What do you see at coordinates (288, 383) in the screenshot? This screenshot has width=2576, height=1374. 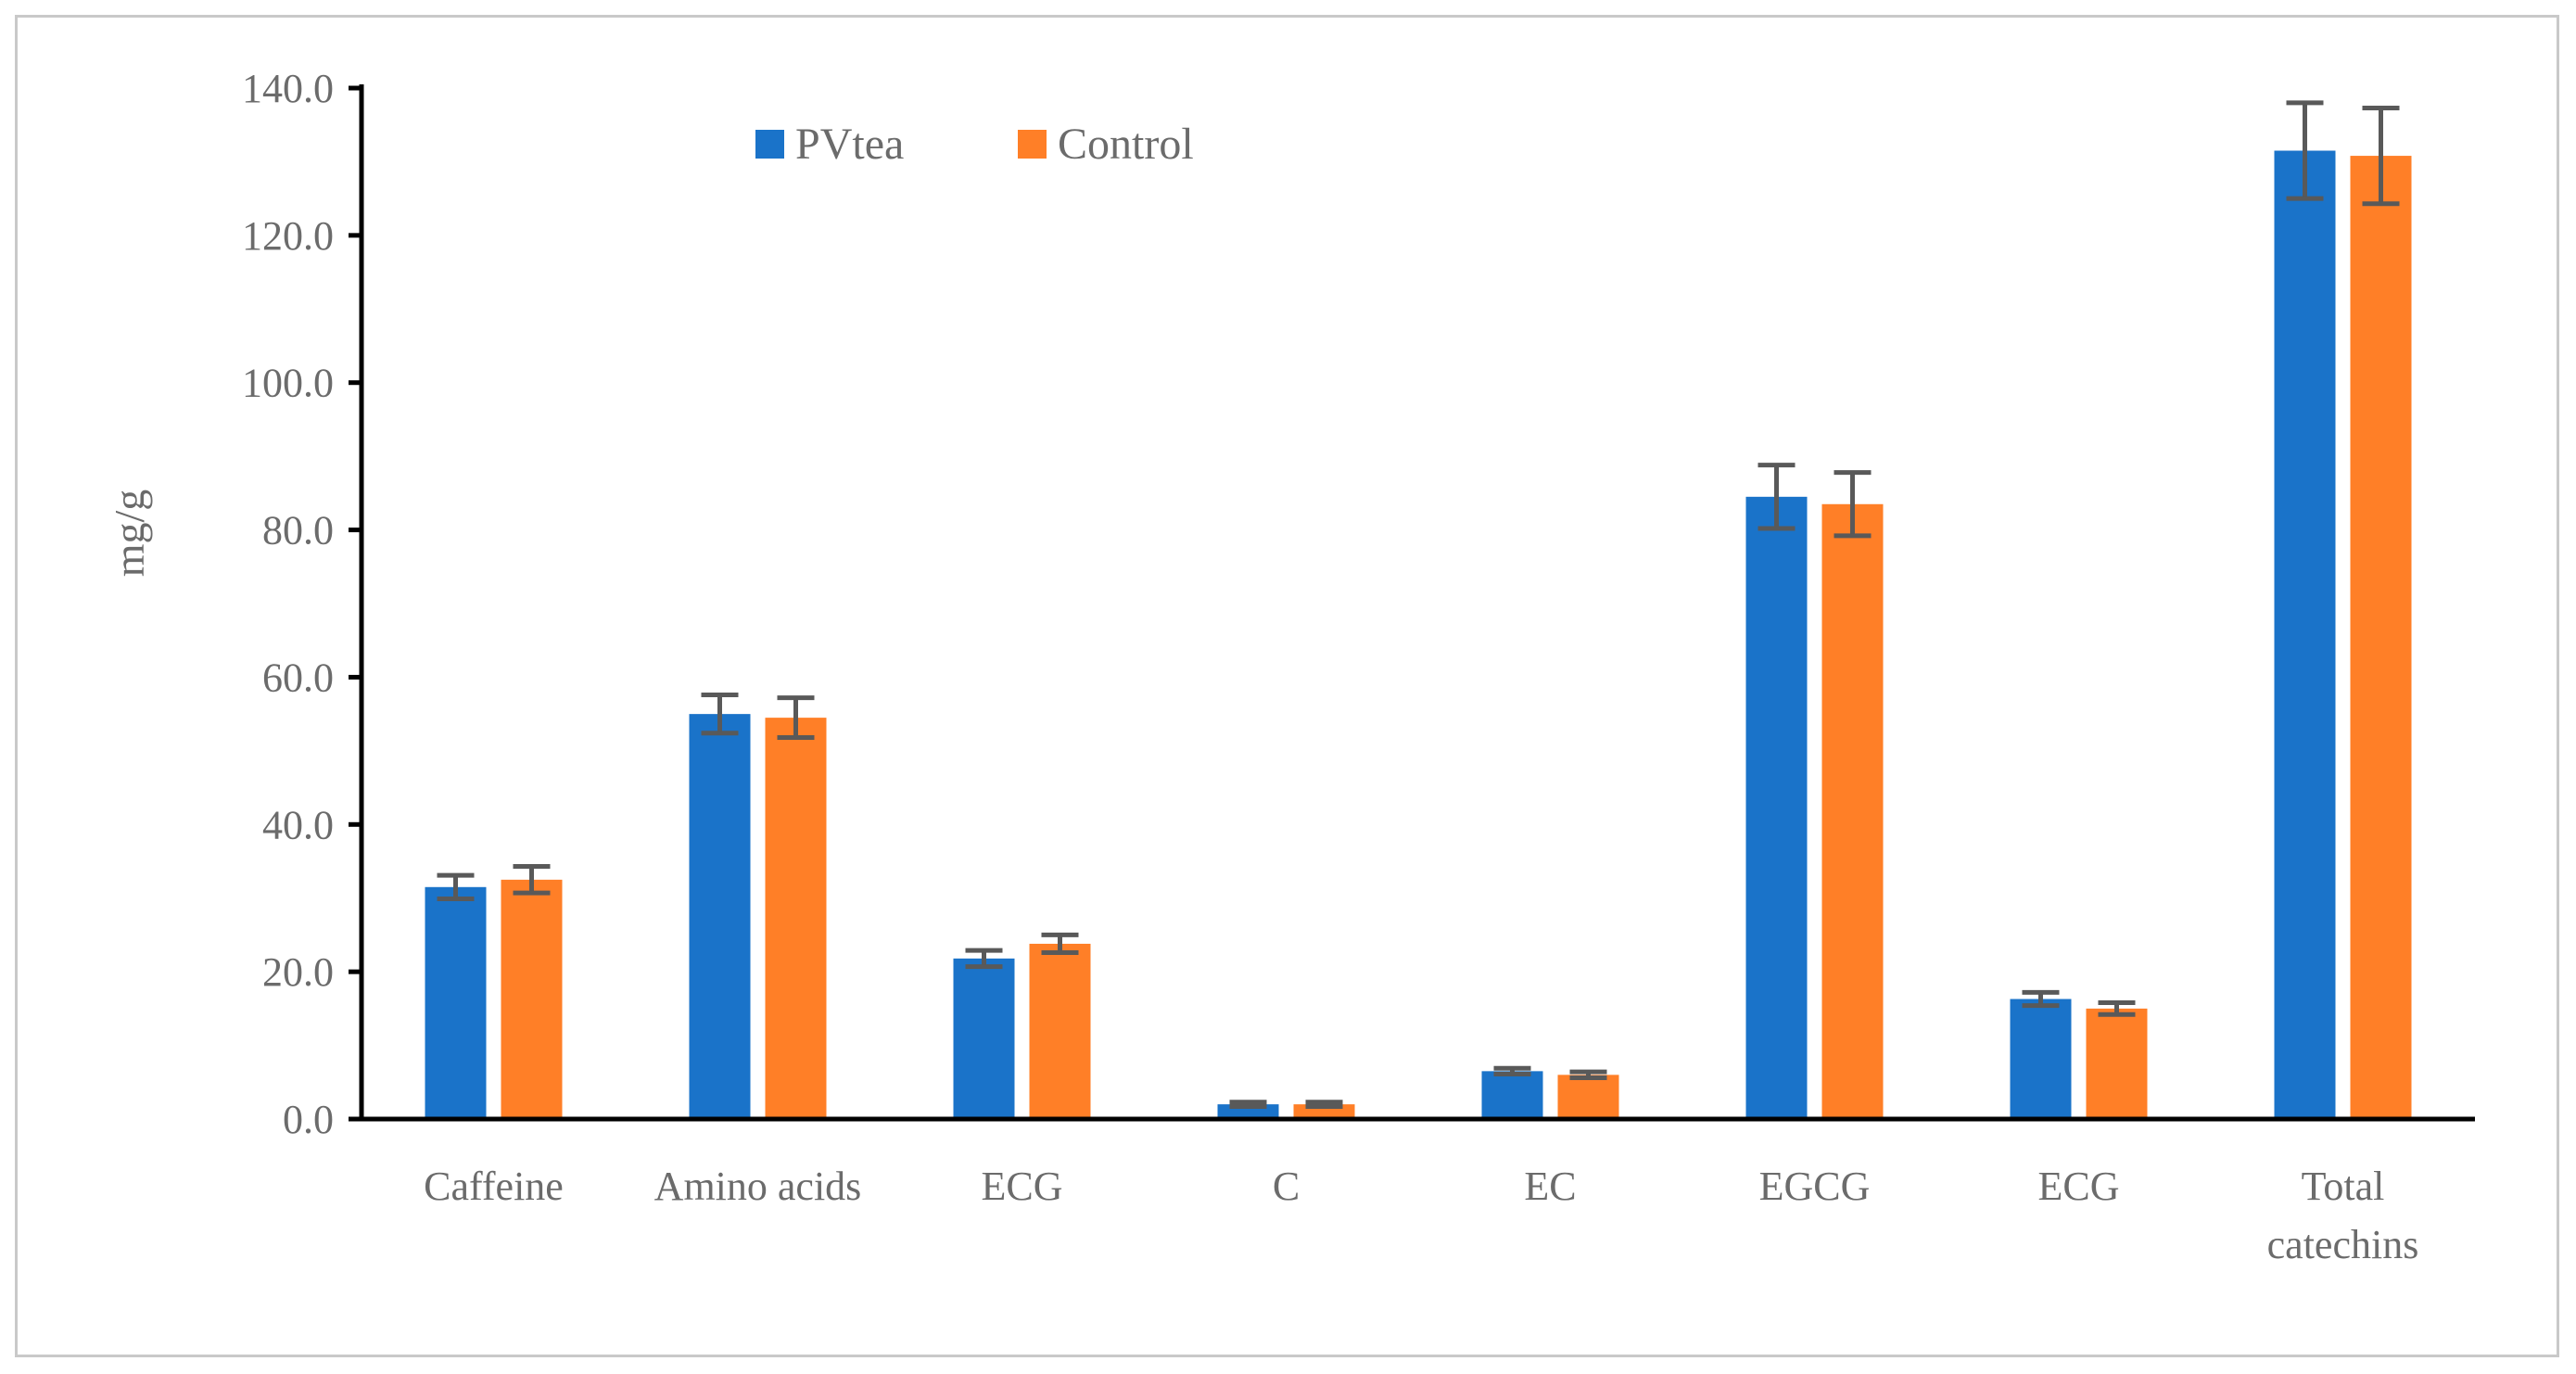 I see `y-tick-label: 100.0` at bounding box center [288, 383].